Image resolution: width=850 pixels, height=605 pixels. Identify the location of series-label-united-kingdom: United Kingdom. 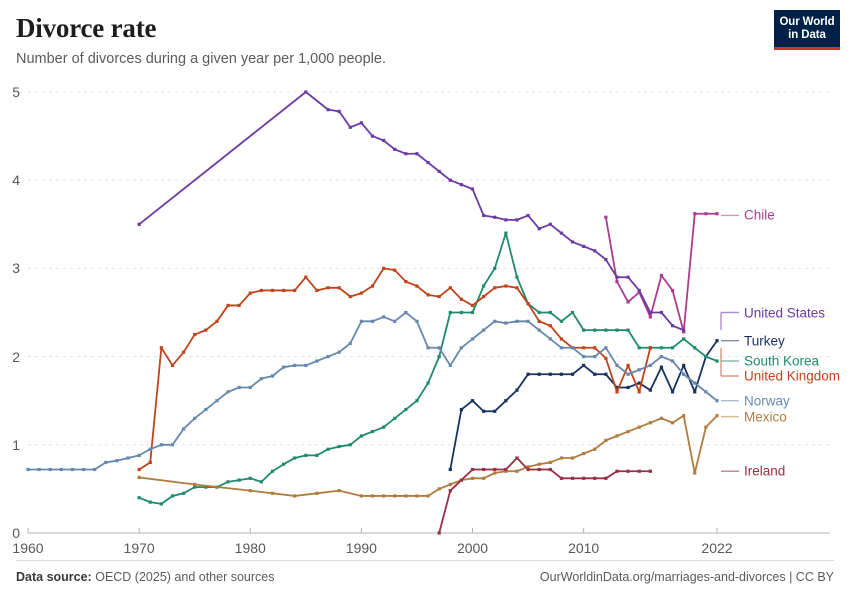
(792, 376).